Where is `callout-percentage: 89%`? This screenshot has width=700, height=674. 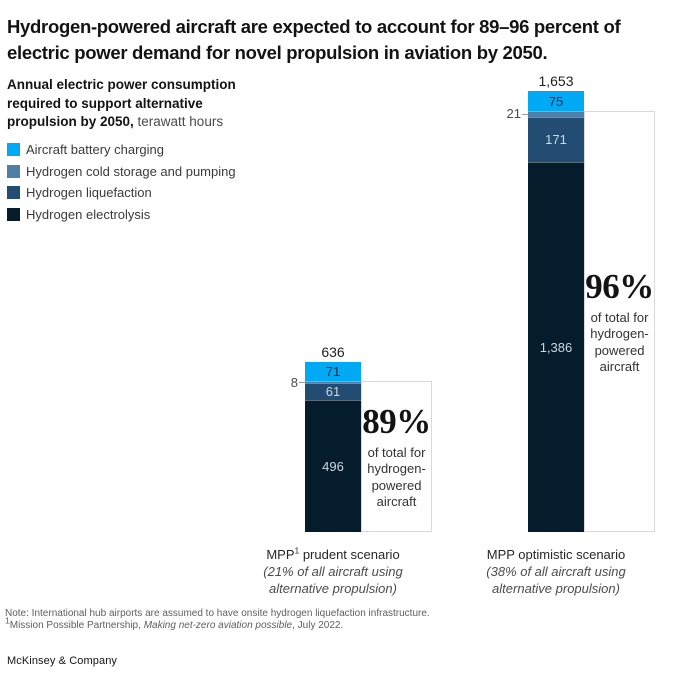
callout-percentage: 89% is located at coordinates (396, 421).